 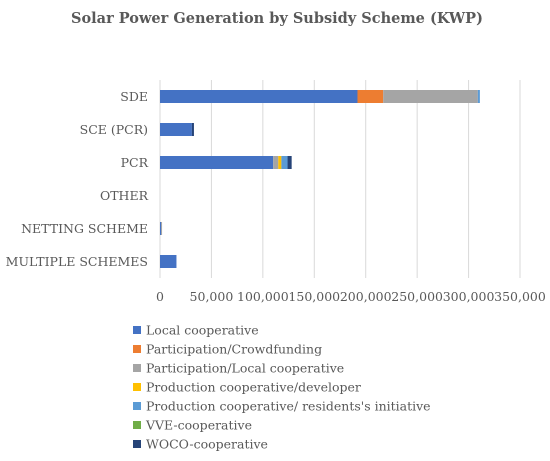 I want to click on category-label: MULTIPLE SCHEMES, so click(x=77, y=261).